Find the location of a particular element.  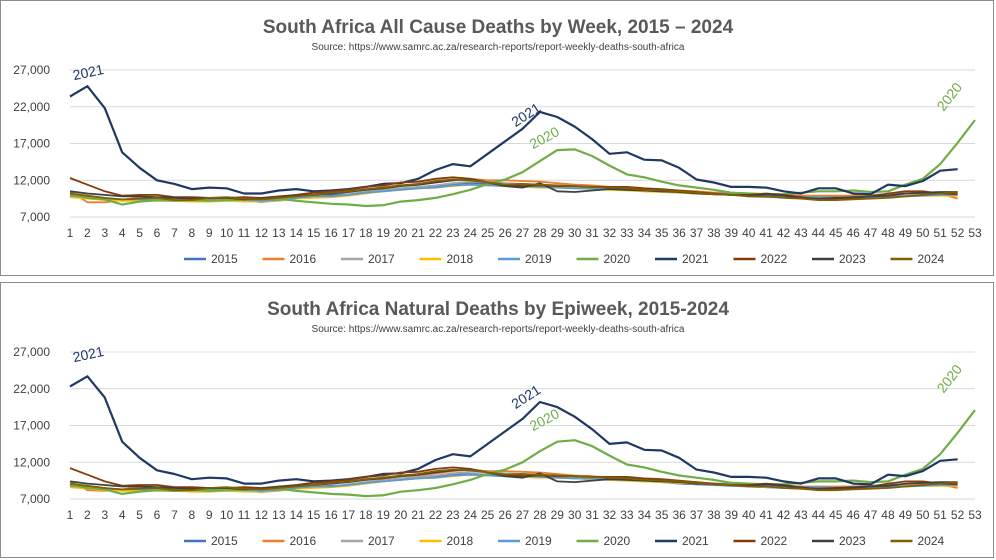

x-tick-label: 34 is located at coordinates (645, 233).